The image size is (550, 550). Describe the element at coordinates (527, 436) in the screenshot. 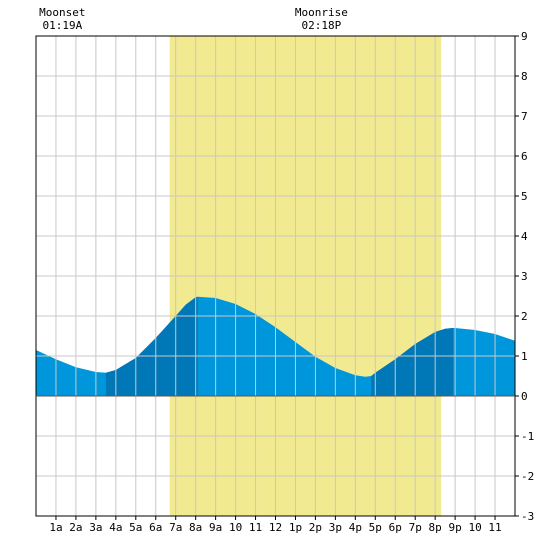

I see `y-tick-label: -1` at that location.